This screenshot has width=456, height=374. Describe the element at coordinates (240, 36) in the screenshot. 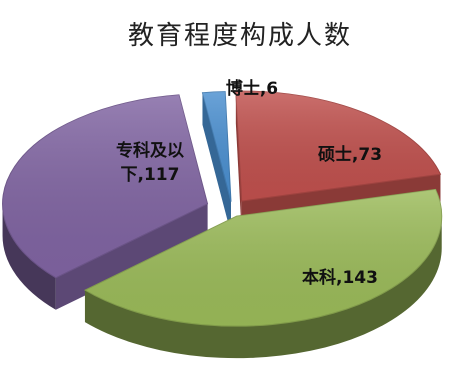

I see `chart-title: 教育程度构成人数` at that location.